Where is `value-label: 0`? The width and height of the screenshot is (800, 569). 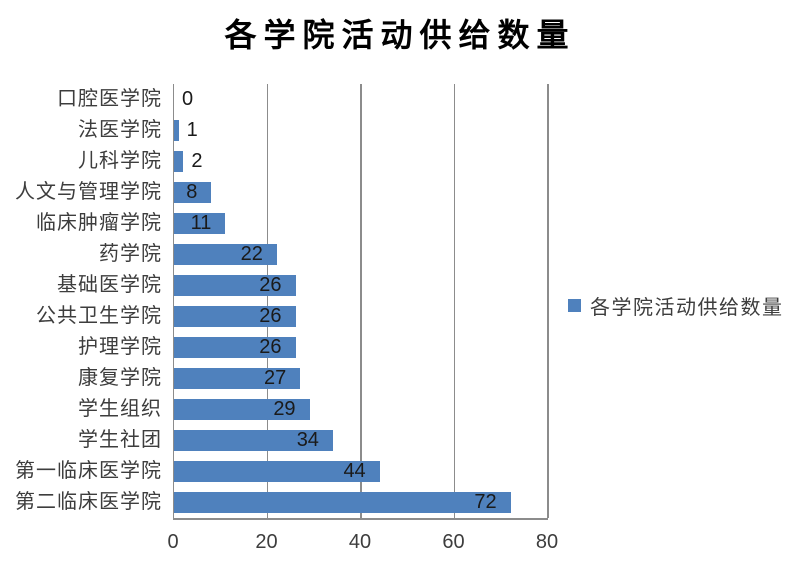
value-label: 0 is located at coordinates (188, 99).